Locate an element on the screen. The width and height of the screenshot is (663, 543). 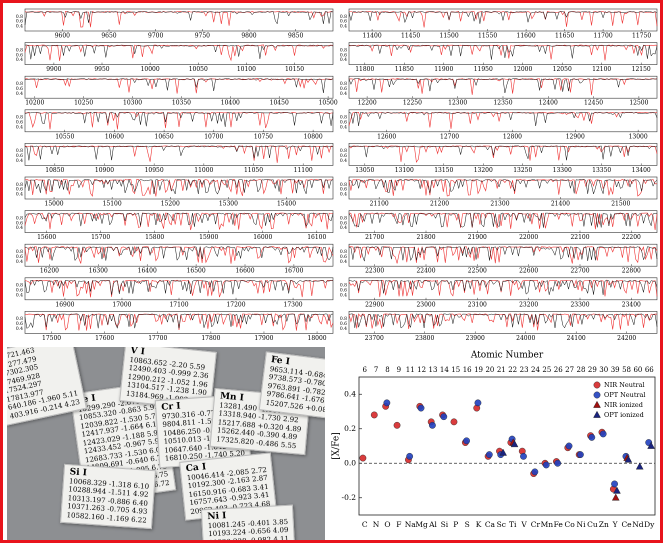
x-tick-label: 12600 is located at coordinates (386, 136).